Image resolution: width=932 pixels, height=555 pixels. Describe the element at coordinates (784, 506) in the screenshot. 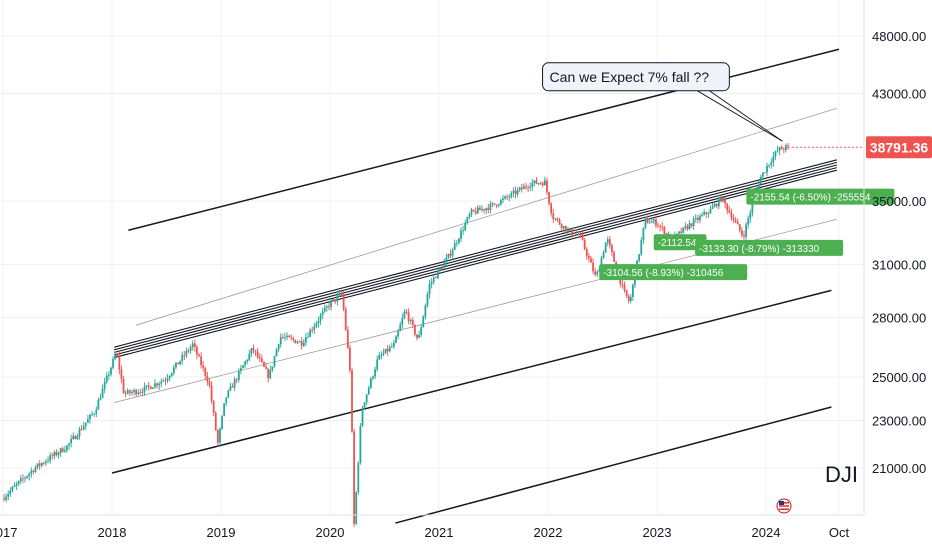

I see `us-flag-icon` at that location.